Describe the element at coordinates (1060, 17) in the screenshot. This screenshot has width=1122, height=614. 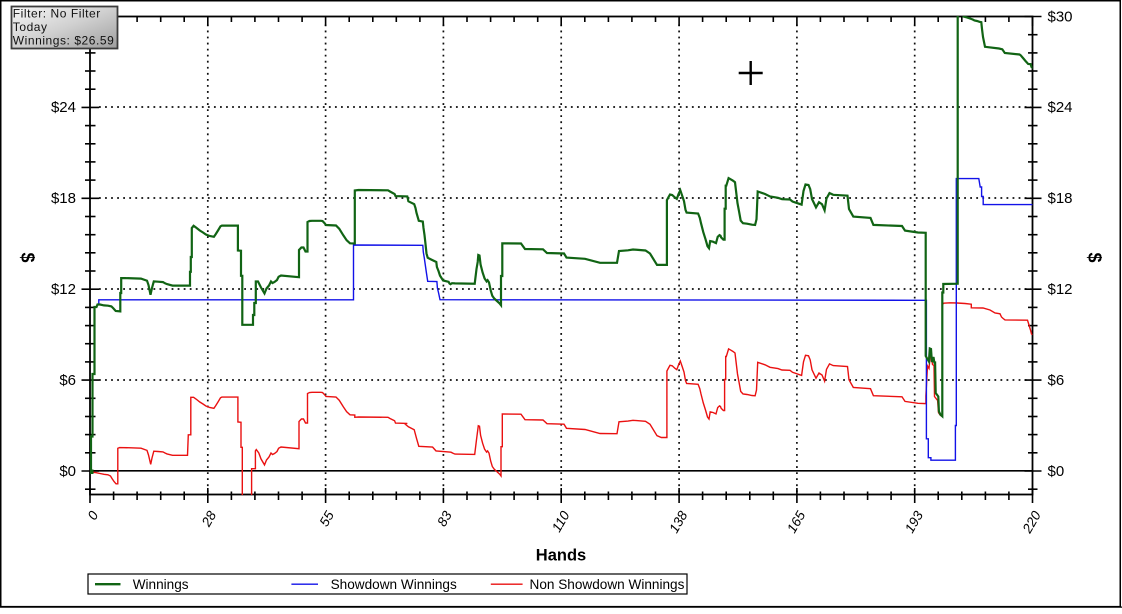
I see `svg-text: $30` at that location.